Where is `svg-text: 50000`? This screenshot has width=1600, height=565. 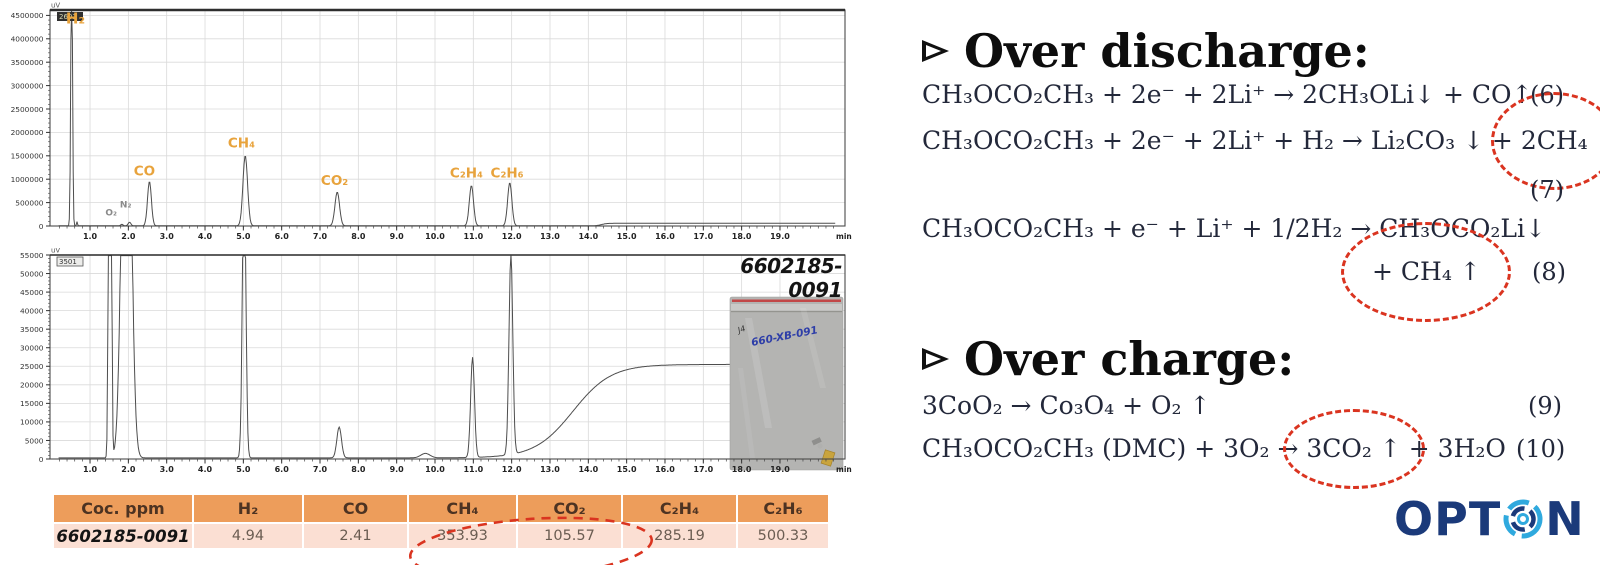 svg-text: 50000 is located at coordinates (32, 273).